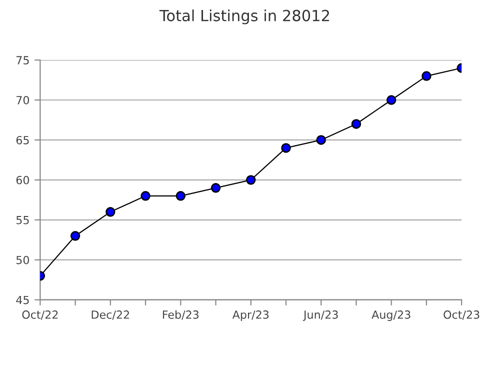 This screenshot has height=380, width=490. Describe the element at coordinates (22, 60) in the screenshot. I see `y-tick-label: 75` at that location.